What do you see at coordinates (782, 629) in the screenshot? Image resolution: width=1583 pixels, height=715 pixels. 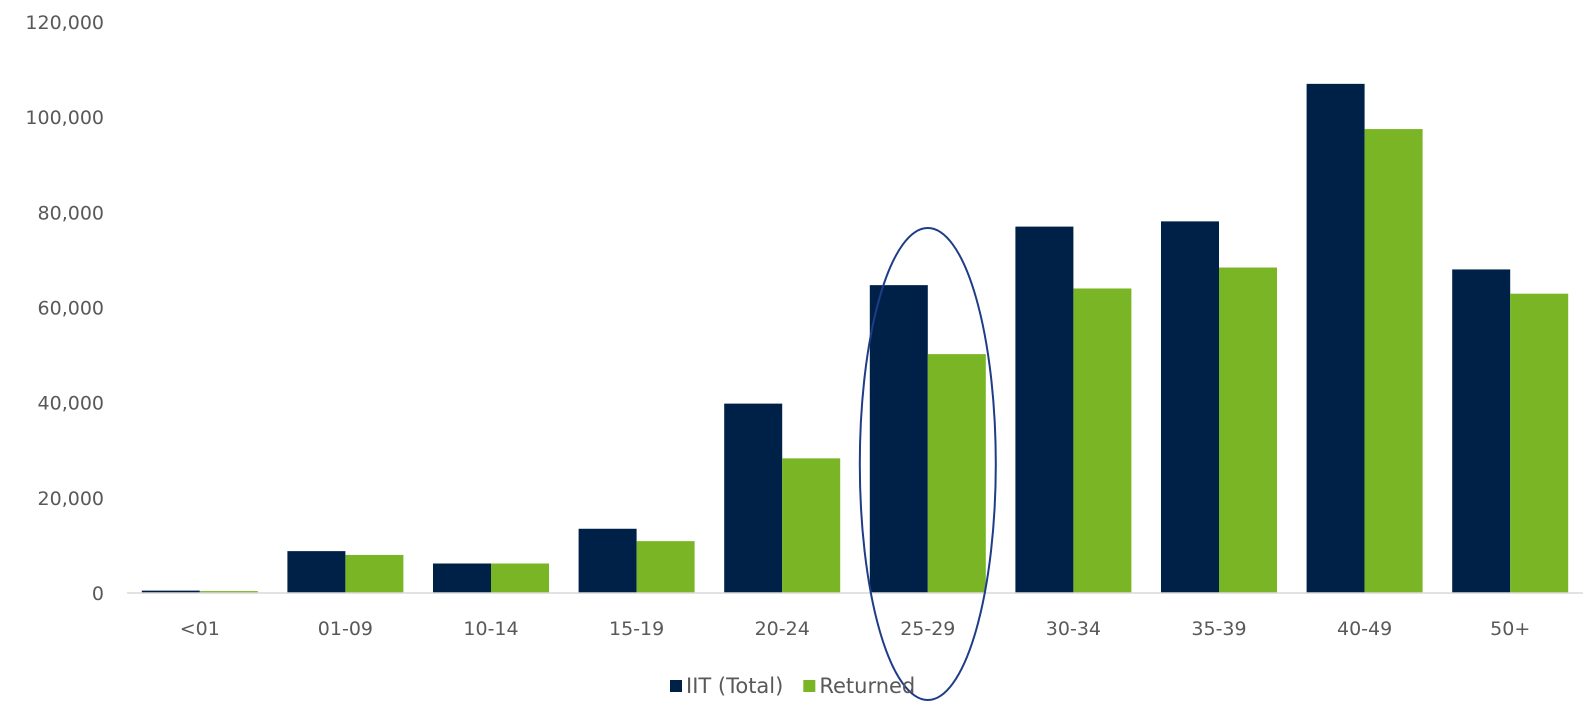 I see `x-tick-label: 20-24` at bounding box center [782, 629].